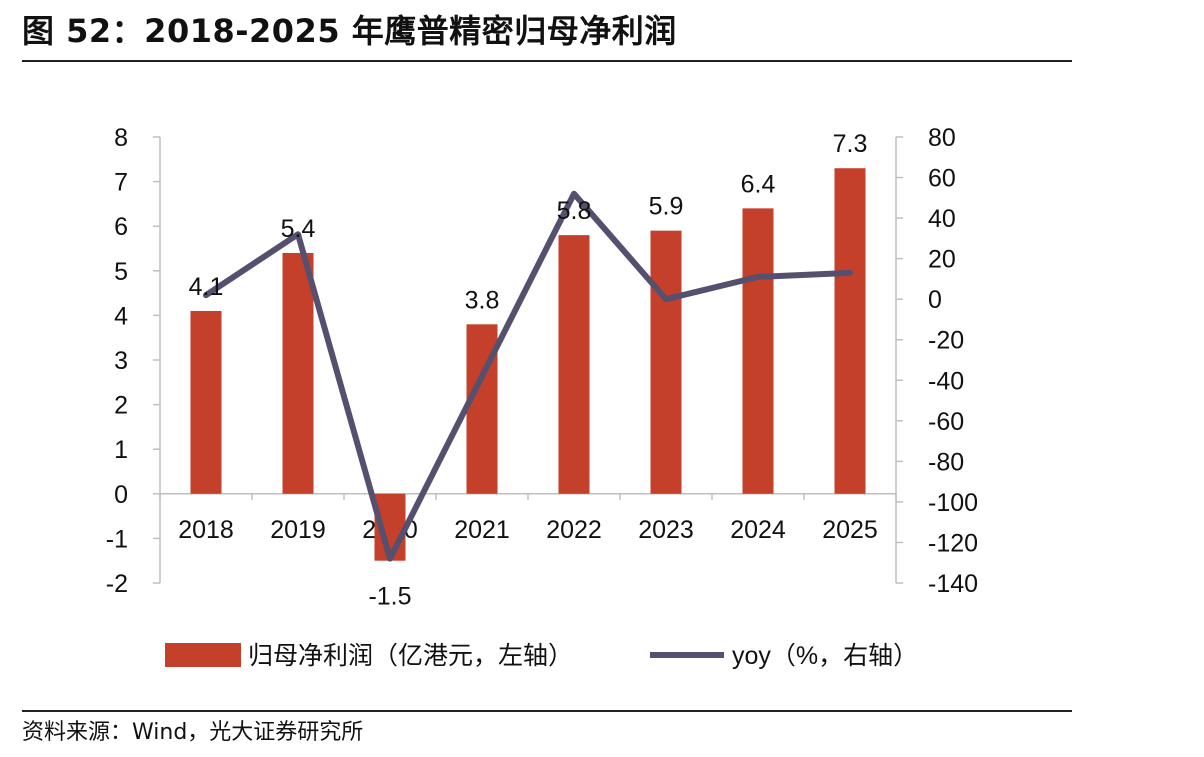 The width and height of the screenshot is (1204, 757). I want to click on category-label: 2021, so click(482, 530).